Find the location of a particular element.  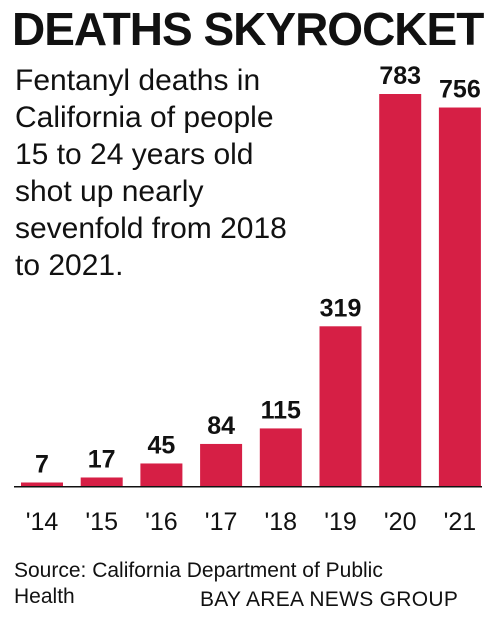

value-label: 115 is located at coordinates (281, 410).